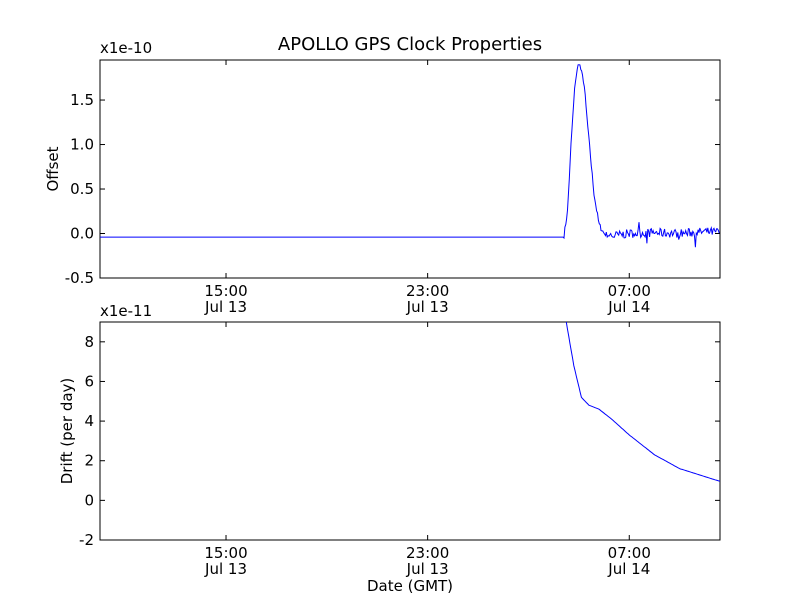 The image size is (800, 600). Describe the element at coordinates (628, 307) in the screenshot. I see `offset-x-tick-date: Jul 14` at that location.